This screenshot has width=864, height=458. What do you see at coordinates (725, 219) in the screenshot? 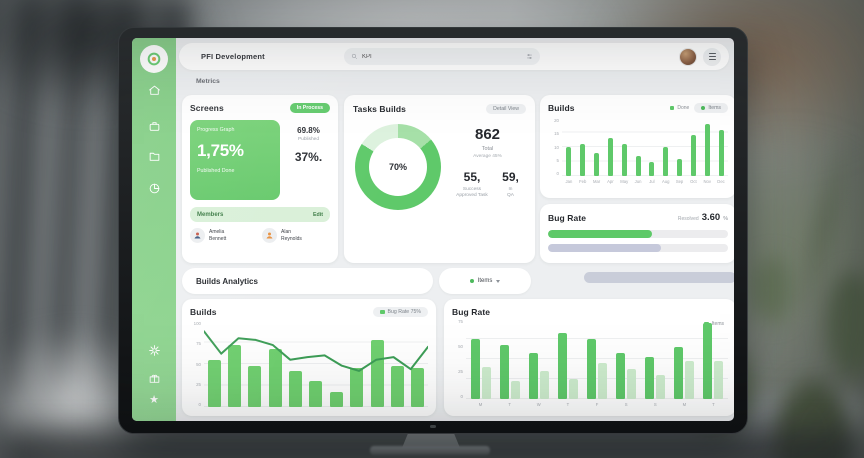
I see `bug-rate-unit: %` at bounding box center [725, 219].